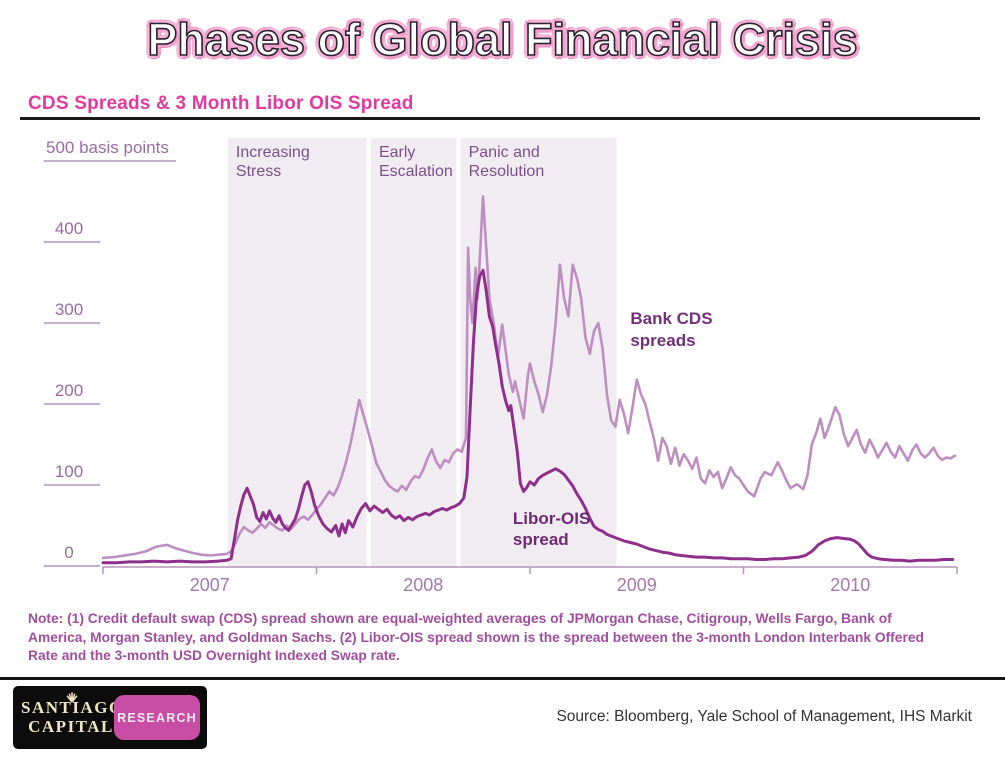 Image resolution: width=1005 pixels, height=759 pixels. Describe the element at coordinates (69, 471) in the screenshot. I see `y-tick-label-100: 100` at that location.